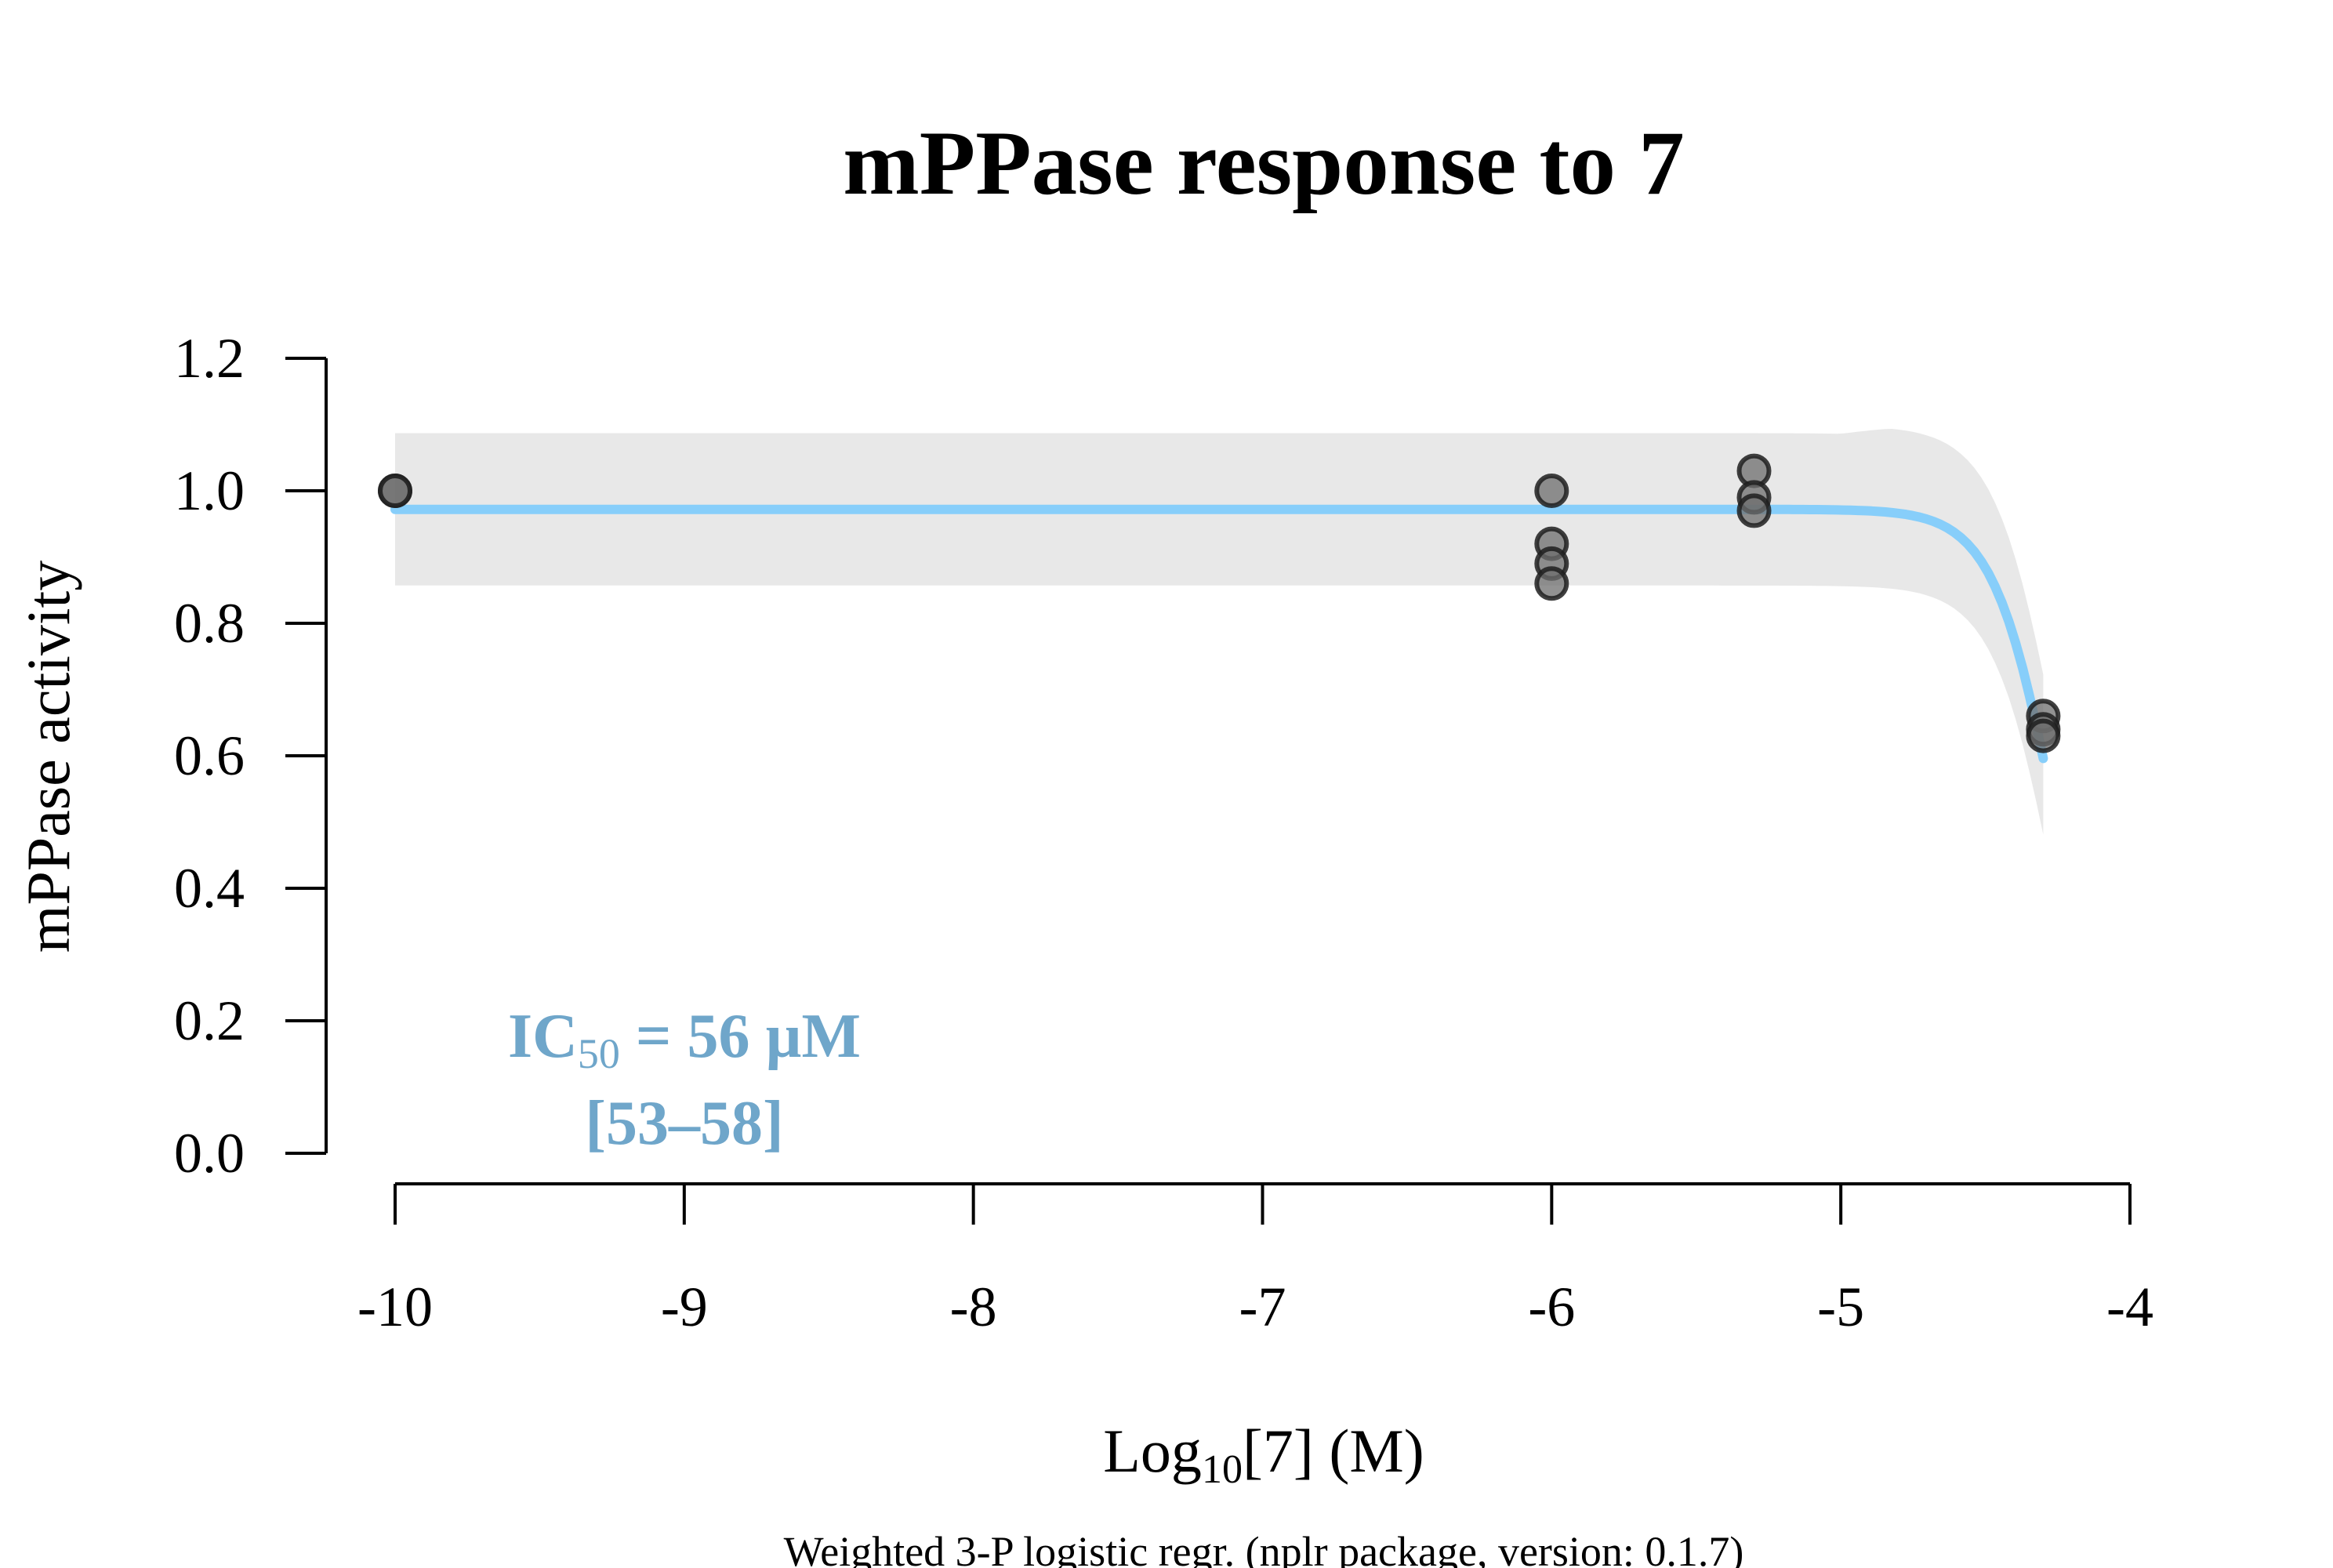 Image resolution: width=2333 pixels, height=1568 pixels. What do you see at coordinates (1551, 1307) in the screenshot?
I see `x-tick-label-4: -6` at bounding box center [1551, 1307].